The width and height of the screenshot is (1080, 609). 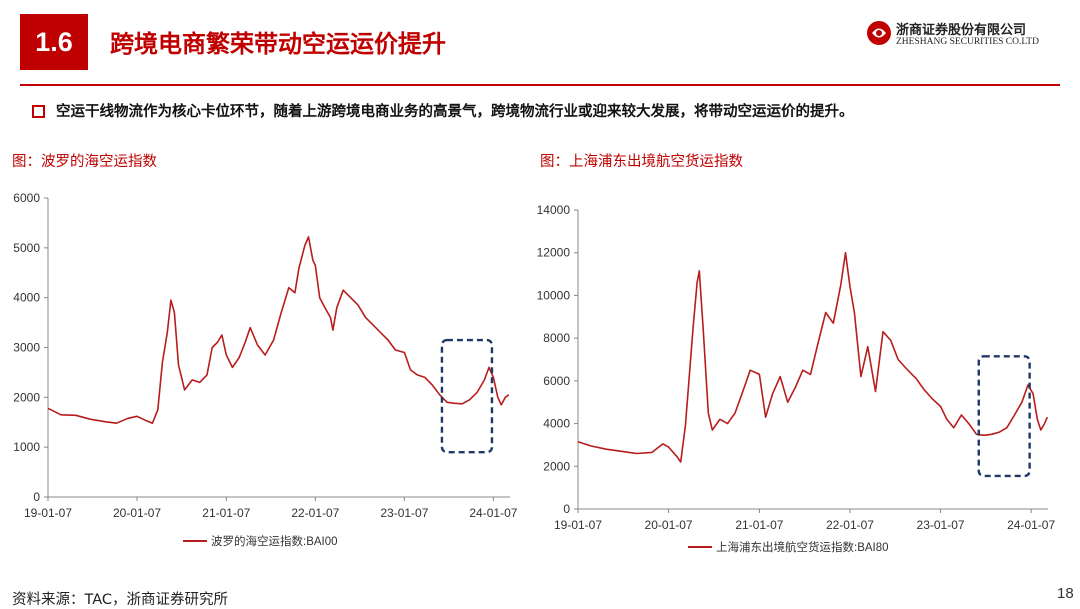 I want to click on series-line, so click(x=278, y=330).